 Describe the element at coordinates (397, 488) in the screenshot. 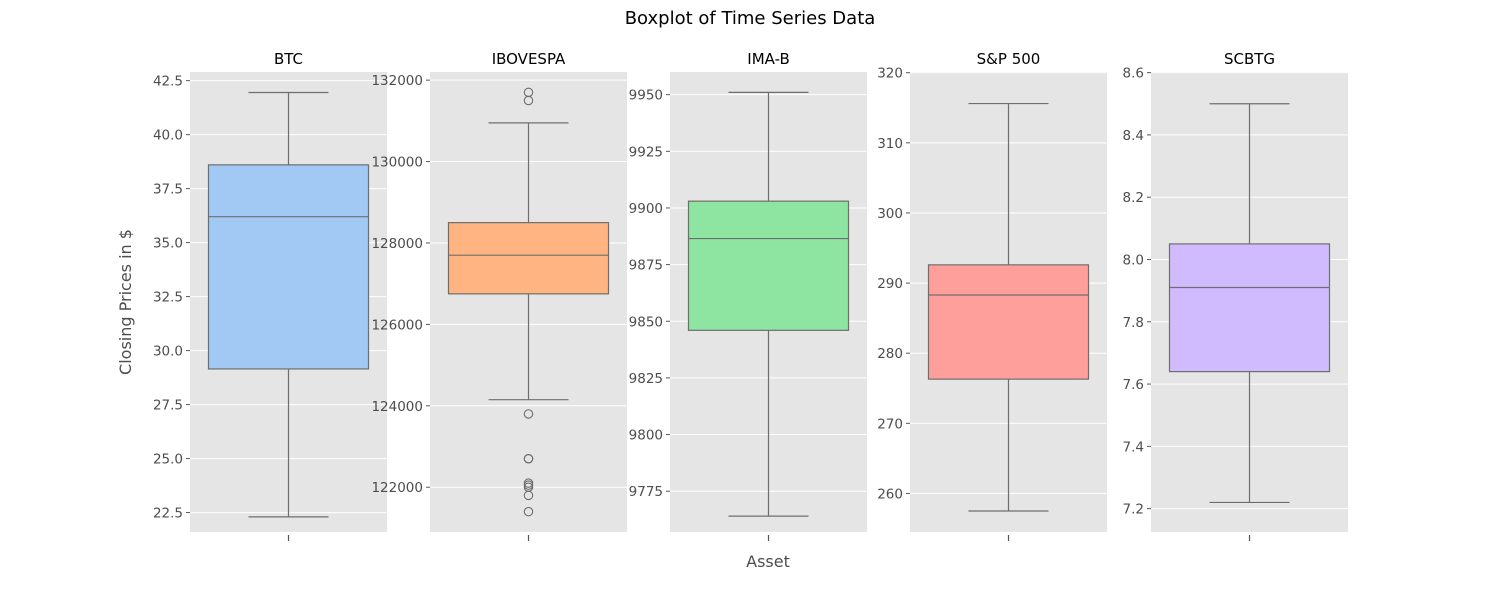

I see `panel-2-ytick-label: 122000` at that location.